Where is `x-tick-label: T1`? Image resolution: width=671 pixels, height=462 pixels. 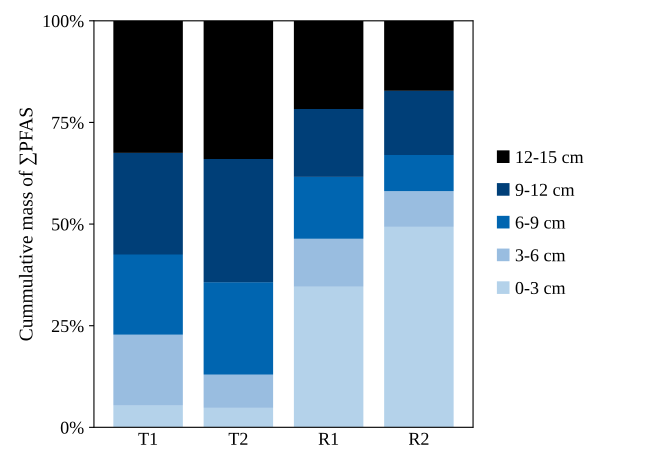 x-tick-label: T1 is located at coordinates (148, 438).